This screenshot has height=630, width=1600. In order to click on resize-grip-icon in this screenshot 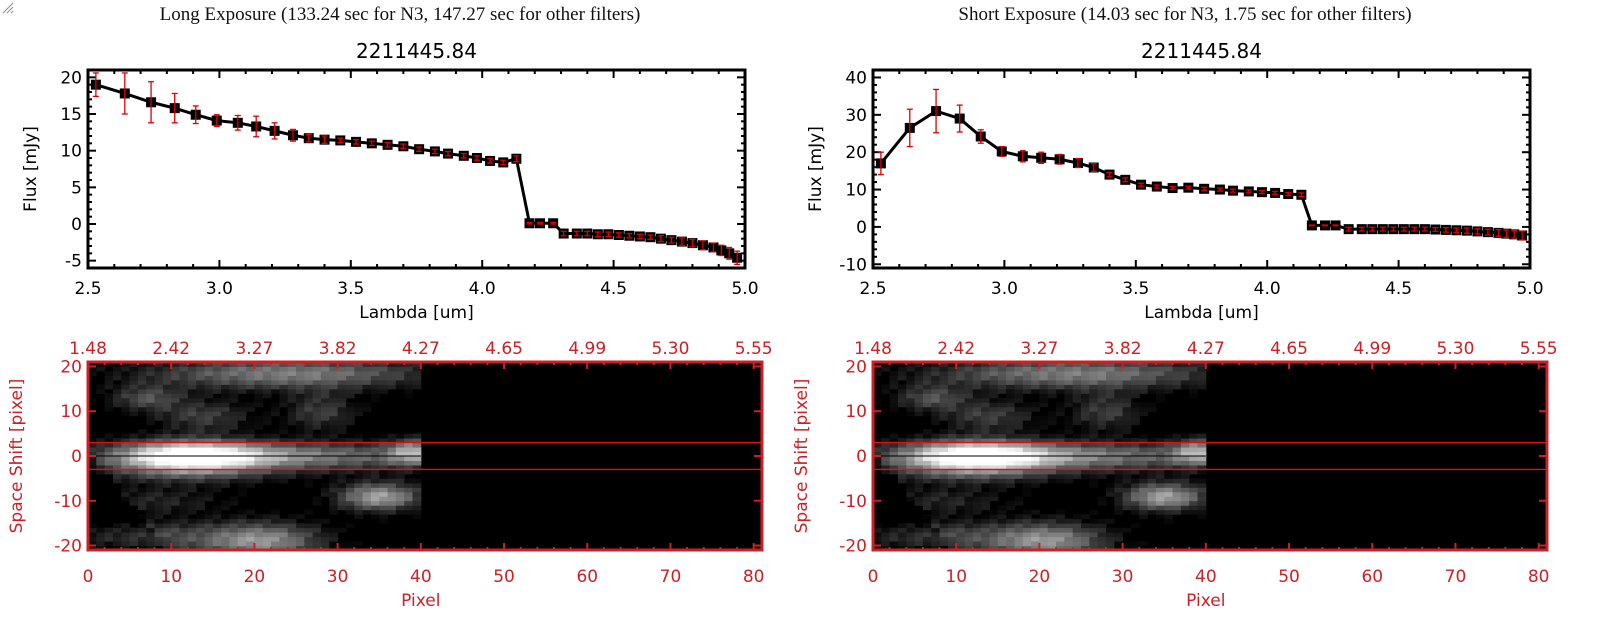, I will do `click(7, 7)`.